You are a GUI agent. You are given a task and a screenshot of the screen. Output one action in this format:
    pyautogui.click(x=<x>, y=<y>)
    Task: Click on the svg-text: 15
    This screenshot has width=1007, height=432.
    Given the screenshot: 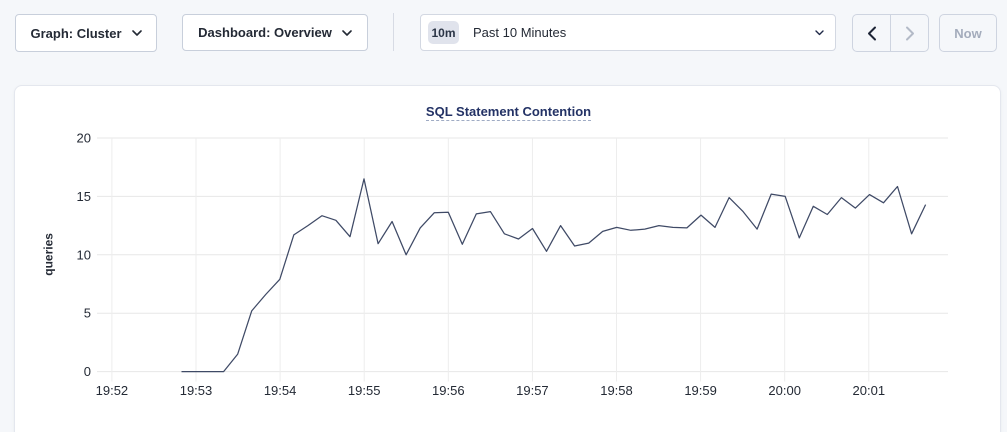 What is the action you would take?
    pyautogui.click(x=84, y=196)
    